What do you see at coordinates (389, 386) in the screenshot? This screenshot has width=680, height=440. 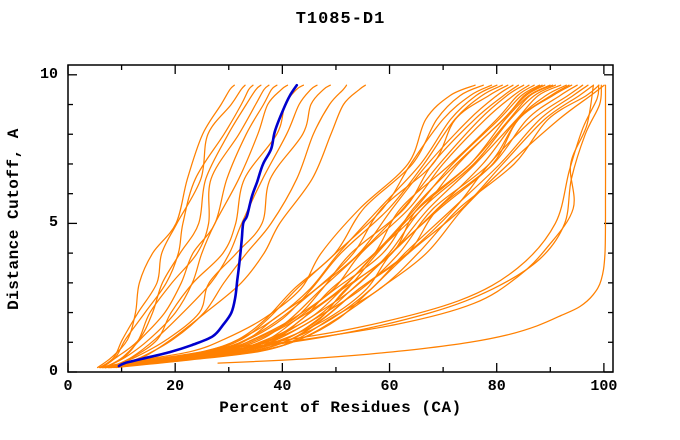 I see `x-tick-label: 60` at bounding box center [389, 386].